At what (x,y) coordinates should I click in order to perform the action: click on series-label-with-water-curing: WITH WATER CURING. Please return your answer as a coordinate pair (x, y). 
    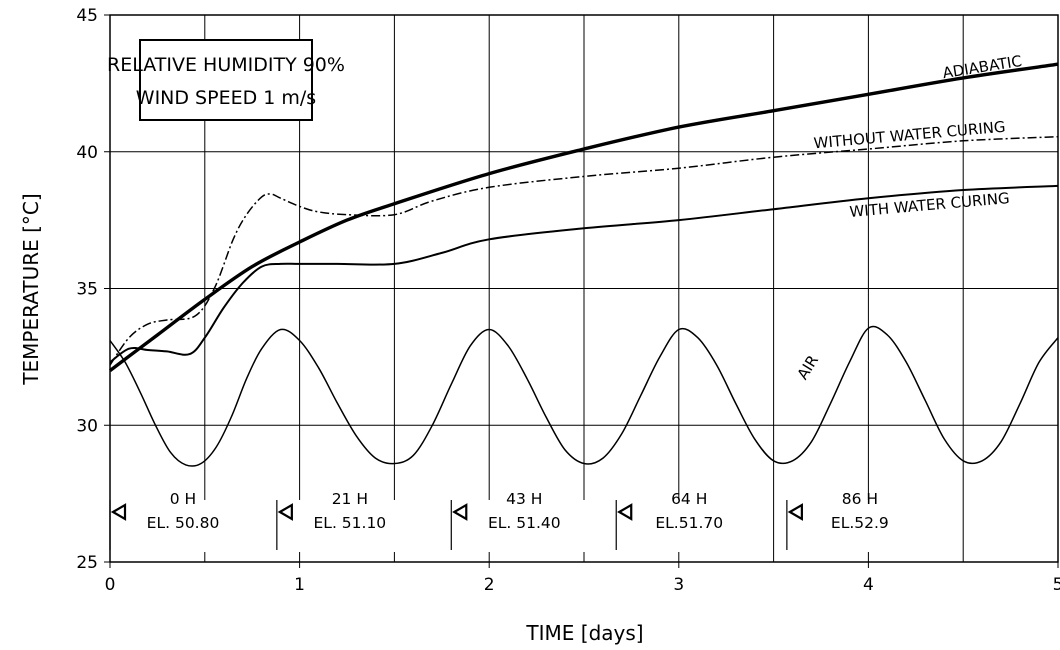
    Looking at the image, I should click on (930, 205).